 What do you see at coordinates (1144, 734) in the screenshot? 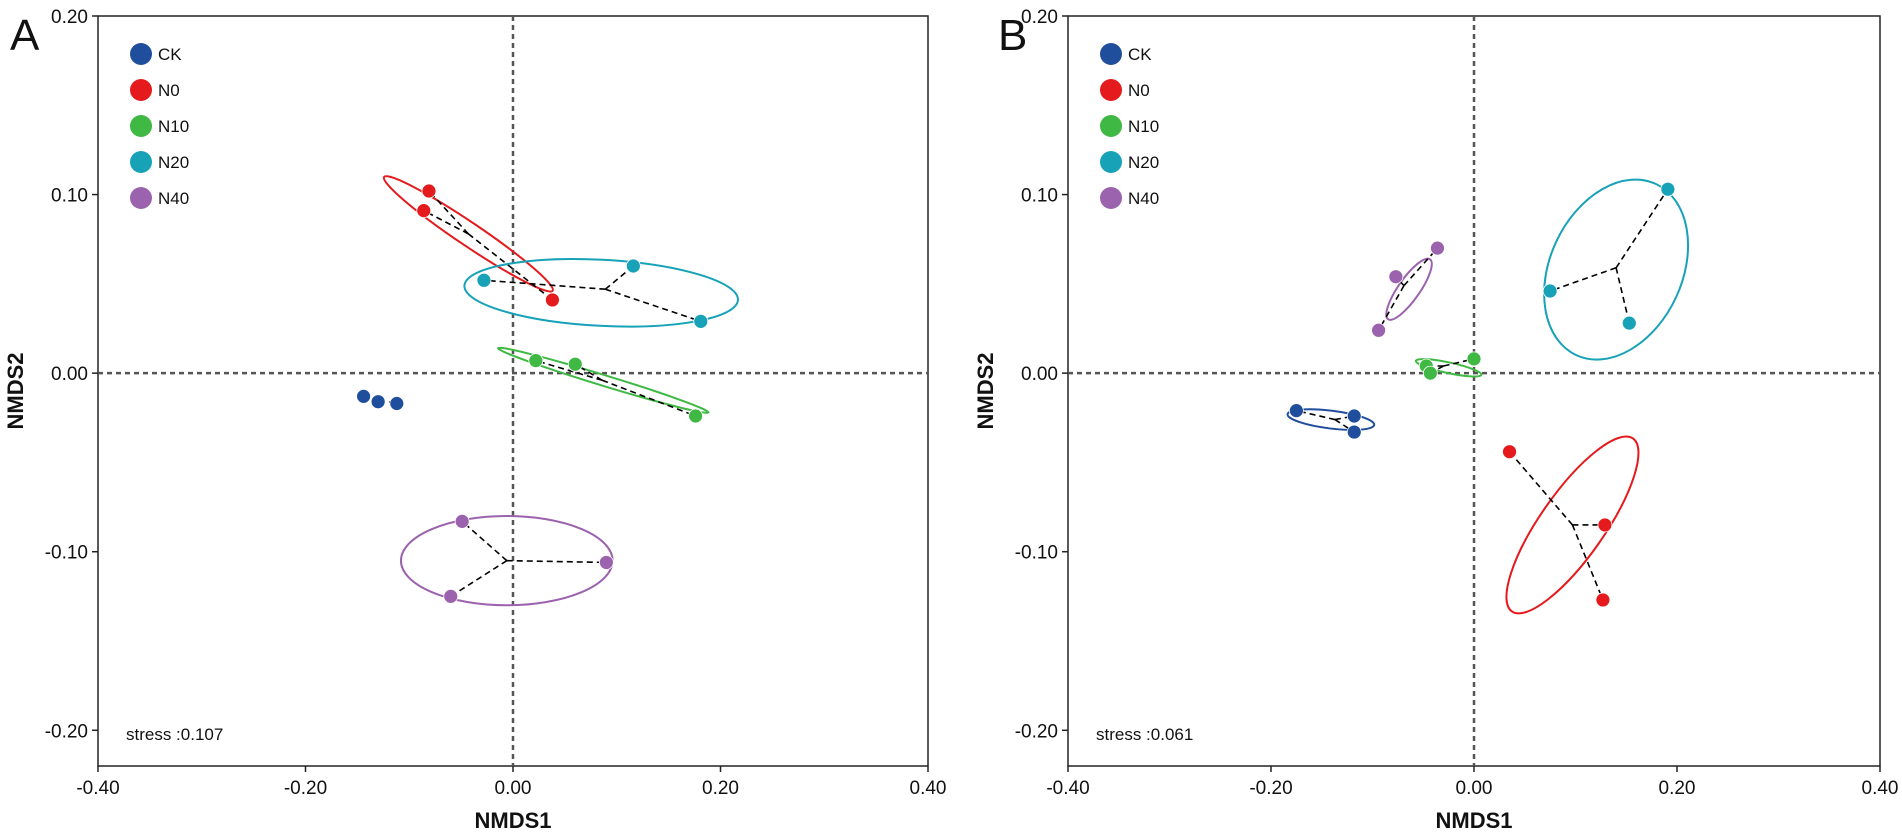
I see `stress-annotation: stress :0.061` at bounding box center [1144, 734].